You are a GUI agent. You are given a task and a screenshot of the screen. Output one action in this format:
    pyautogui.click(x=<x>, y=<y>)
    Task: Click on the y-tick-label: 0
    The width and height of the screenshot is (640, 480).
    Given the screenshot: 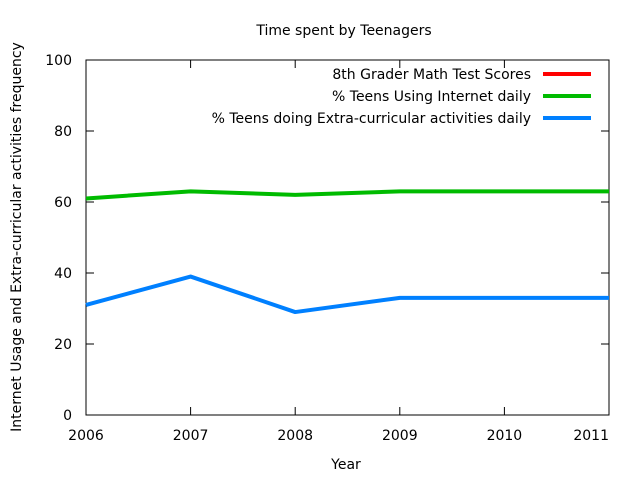 What is the action you would take?
    pyautogui.click(x=67, y=416)
    